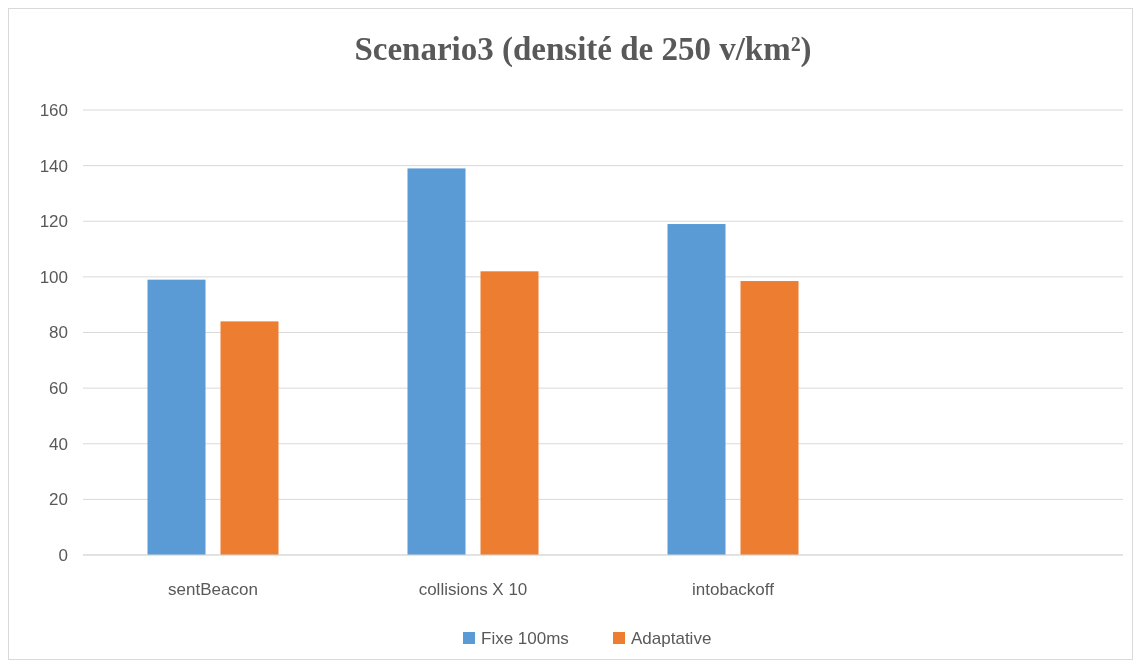 The image size is (1141, 668). What do you see at coordinates (671, 638) in the screenshot?
I see `legend-label: Adaptative` at bounding box center [671, 638].